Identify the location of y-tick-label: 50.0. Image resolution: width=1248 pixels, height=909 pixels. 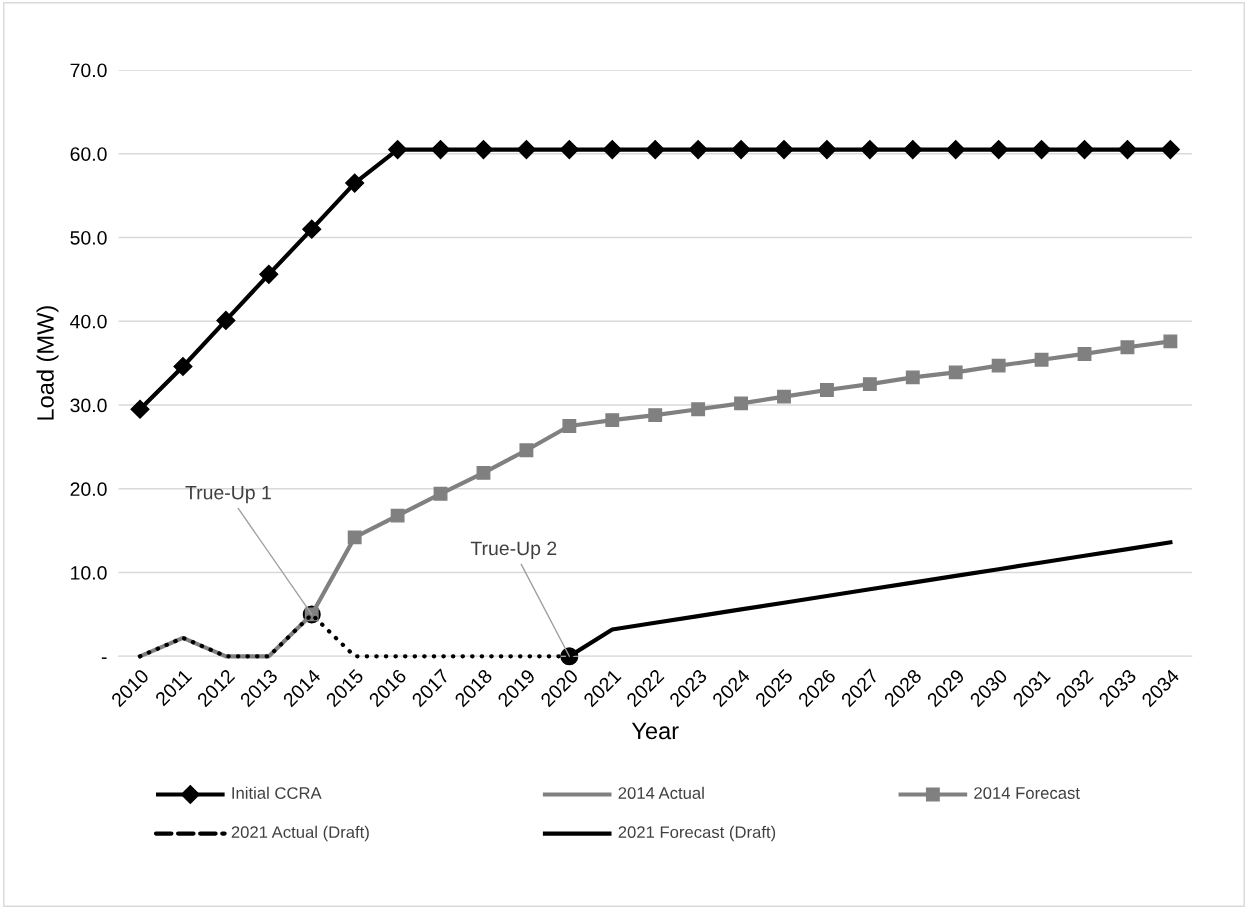
(88, 237).